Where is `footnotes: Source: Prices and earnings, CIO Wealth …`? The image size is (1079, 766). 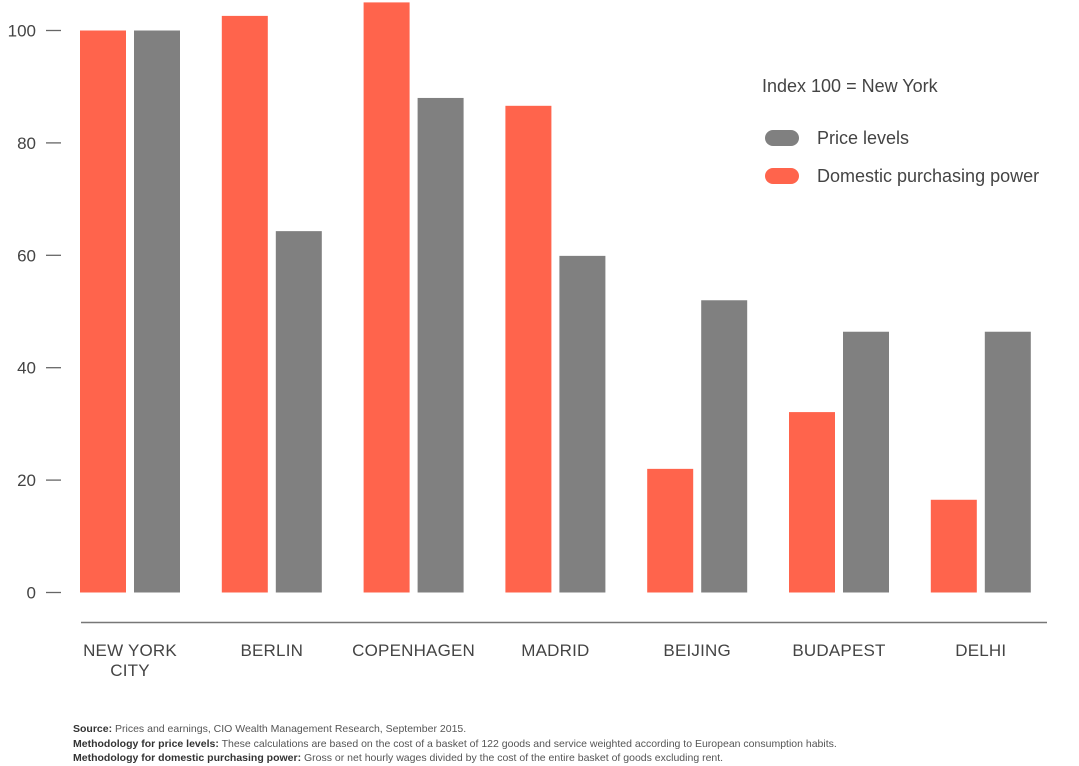
footnotes: Source: Prices and earnings, CIO Wealth … is located at coordinates (455, 744).